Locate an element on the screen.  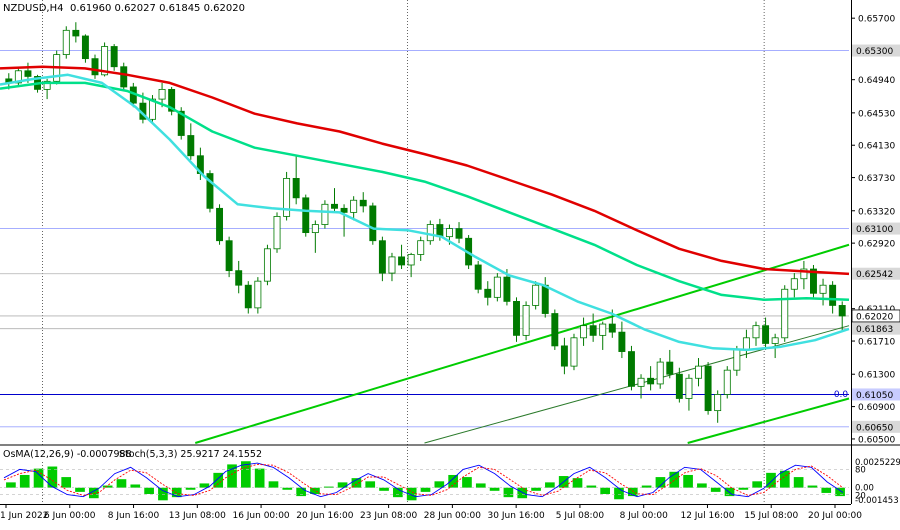
stoch-label: Stoch(5,3,3) 25.9217 24.1552 is located at coordinates (190, 454).